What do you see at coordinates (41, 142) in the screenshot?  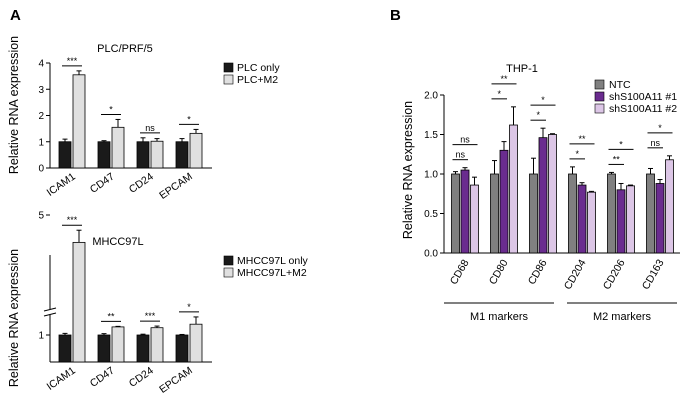 I see `chart-a1-ytick-label: 1` at bounding box center [41, 142].